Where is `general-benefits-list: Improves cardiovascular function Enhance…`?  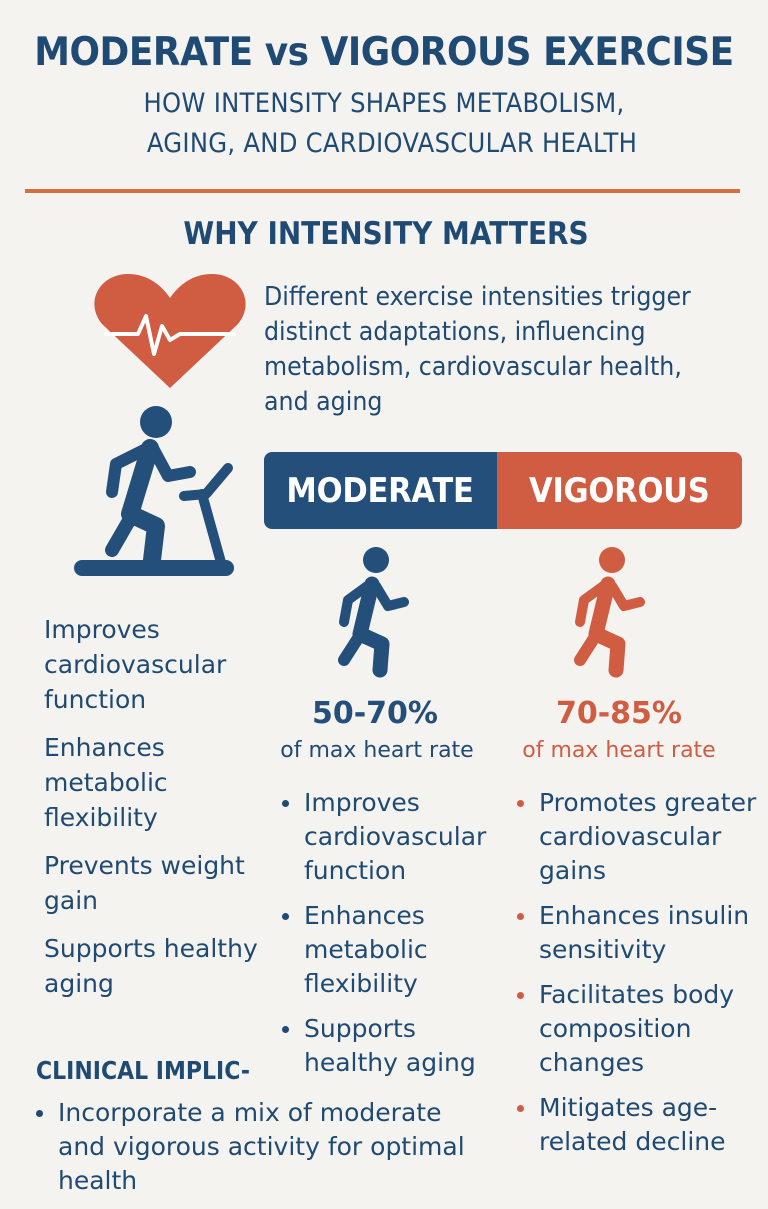
general-benefits-list: Improves cardiovascular function Enhance… is located at coordinates (159, 813).